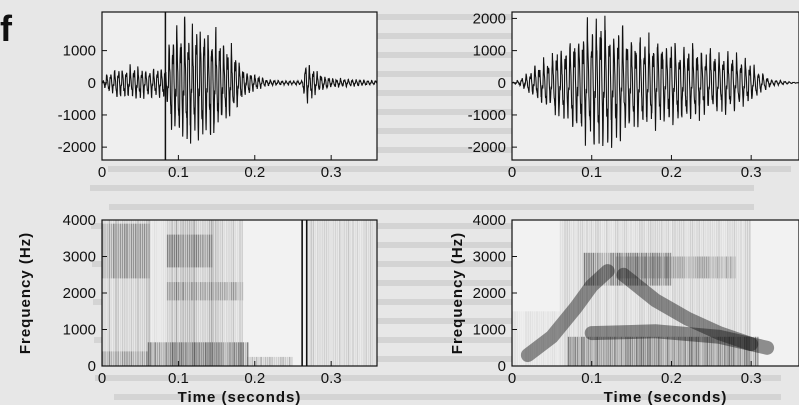 This screenshot has width=799, height=405. What do you see at coordinates (25, 293) in the screenshot?
I see `y-axis-title: Frequency (Hz)` at bounding box center [25, 293].